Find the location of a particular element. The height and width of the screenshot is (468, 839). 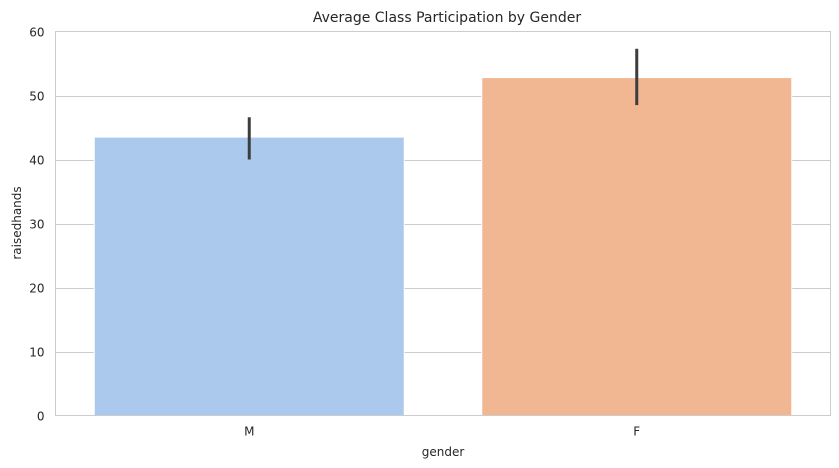

y-tick-label: 30 is located at coordinates (36, 225).